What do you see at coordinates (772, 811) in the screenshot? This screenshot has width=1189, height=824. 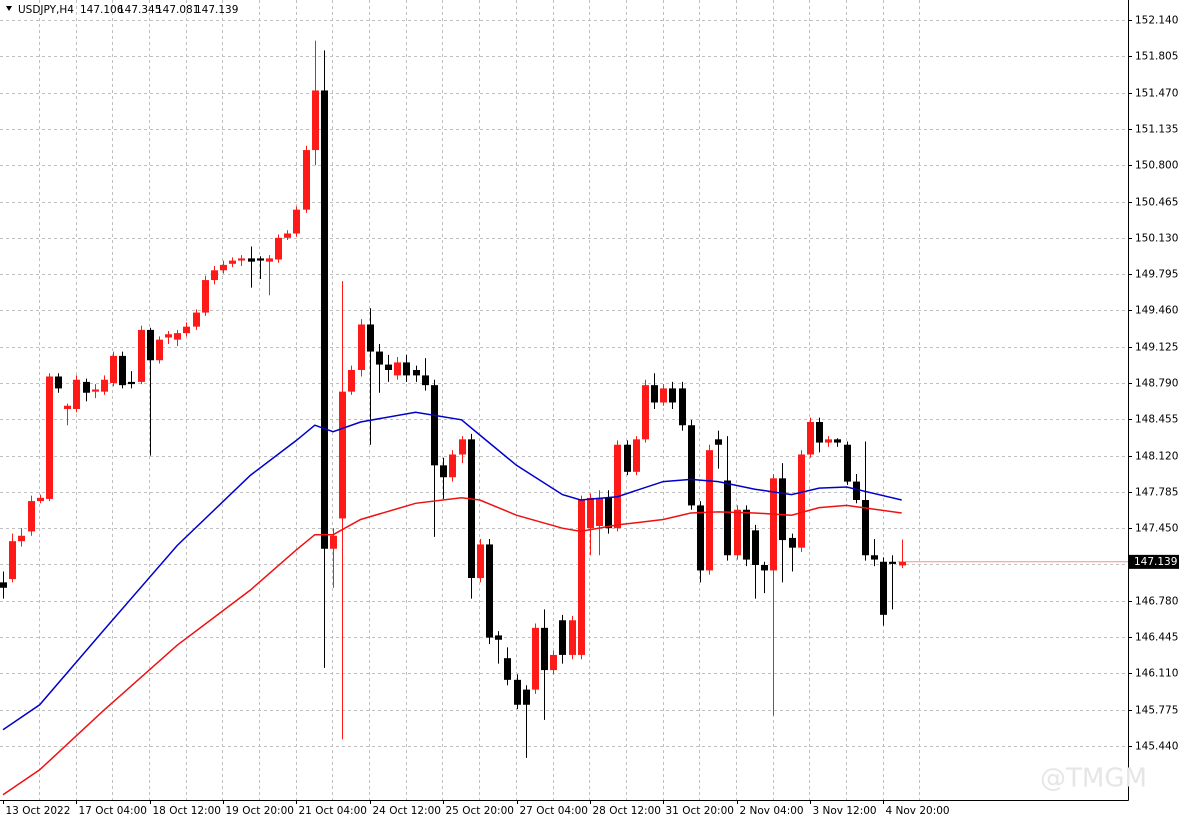 I see `x-tick-label: 2 Nov 04:00` at bounding box center [772, 811].